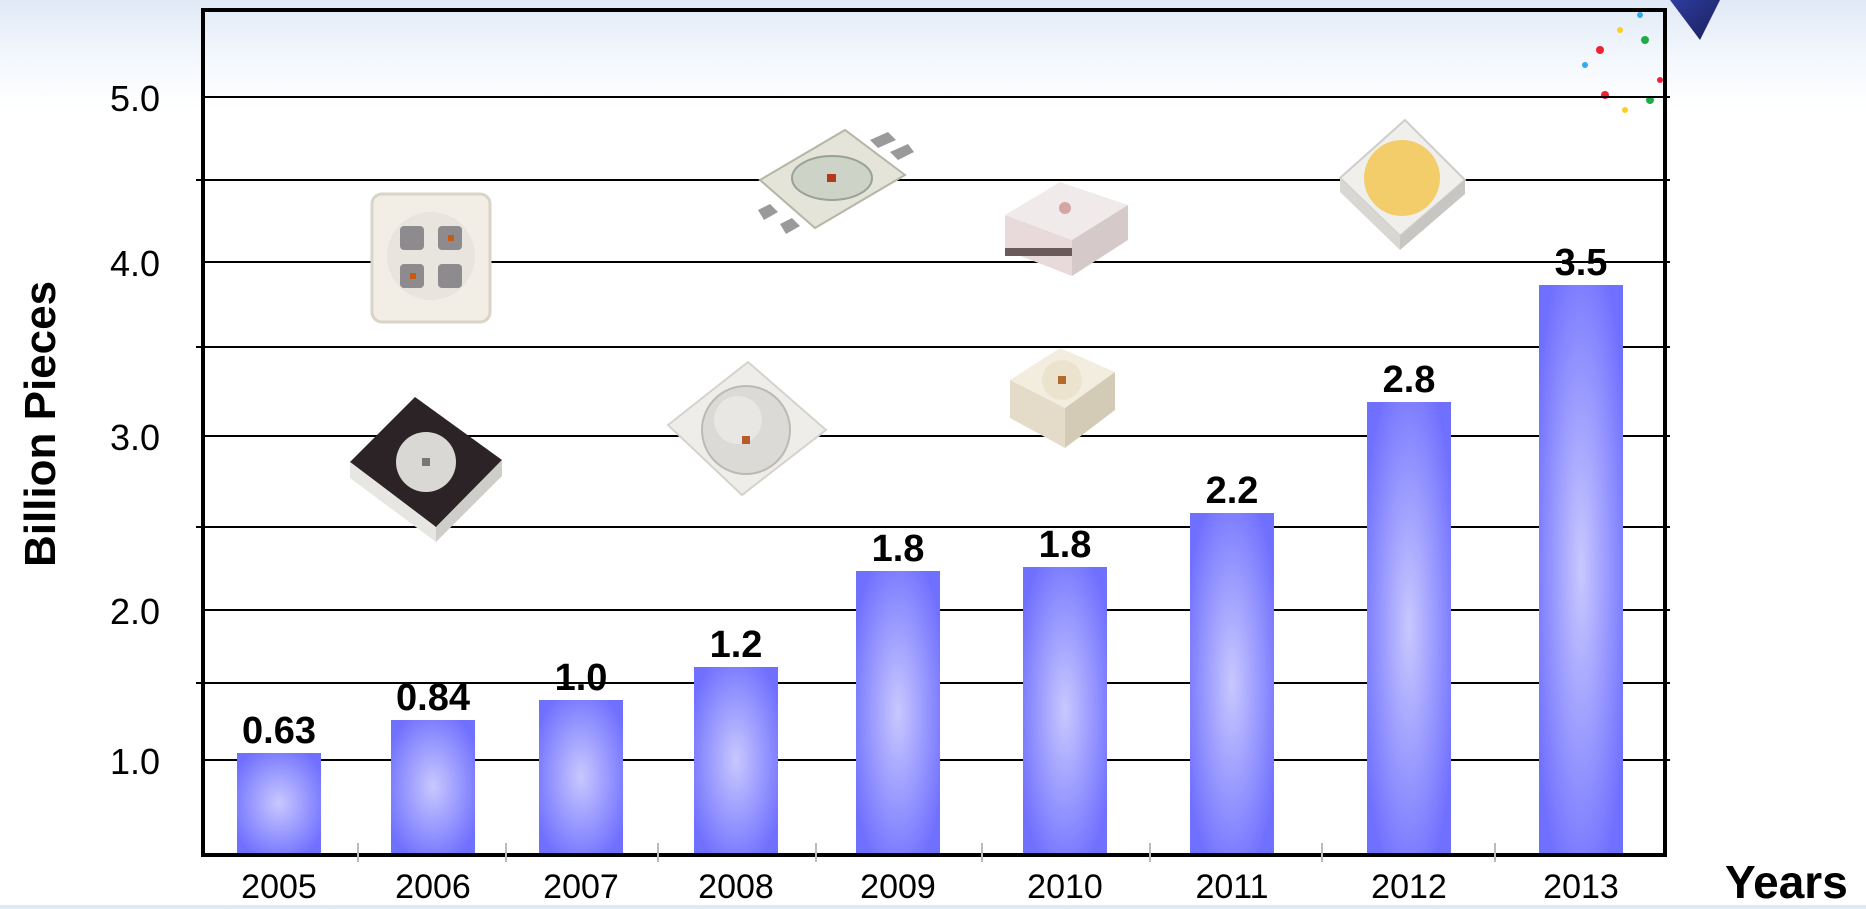 Image resolution: width=1866 pixels, height=909 pixels. What do you see at coordinates (1581, 263) in the screenshot?
I see `data-label: 3.5` at bounding box center [1581, 263].